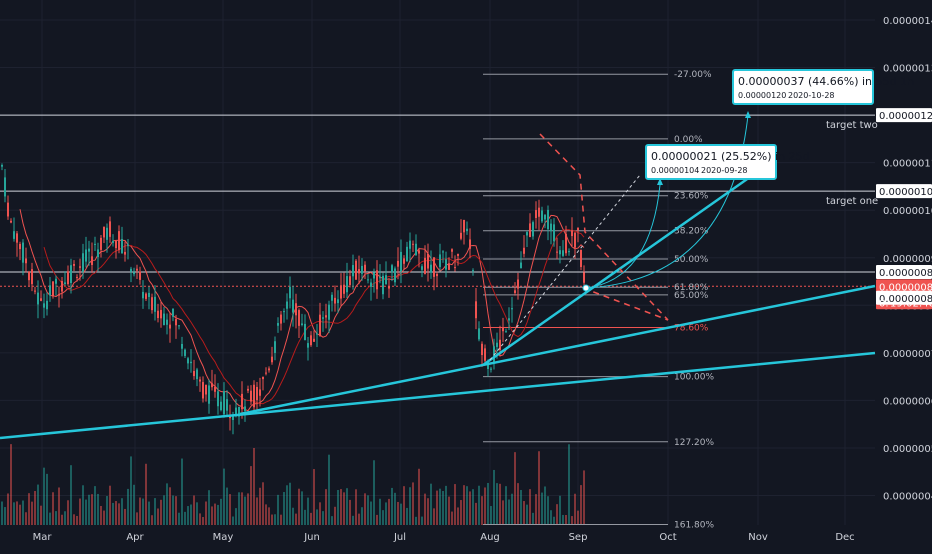  What do you see at coordinates (444, 537) in the screenshot?
I see `time-axis: Mar Apr May Jun Jul Aug Sep Oct Nov Dec` at bounding box center [444, 537].